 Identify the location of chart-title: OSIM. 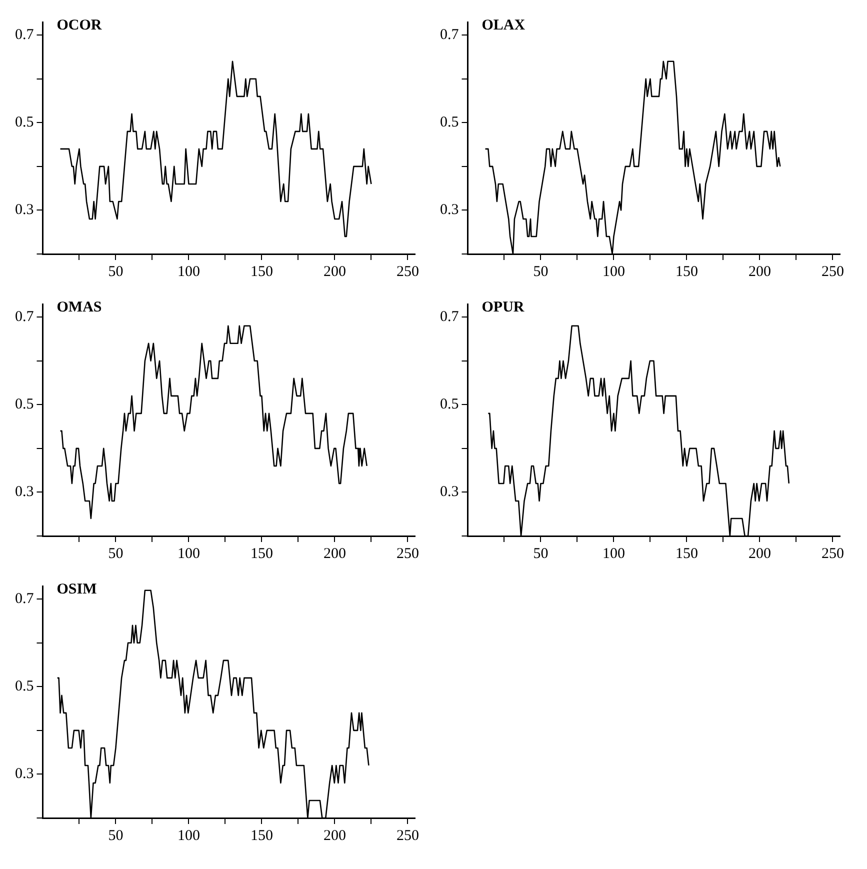
(76, 589).